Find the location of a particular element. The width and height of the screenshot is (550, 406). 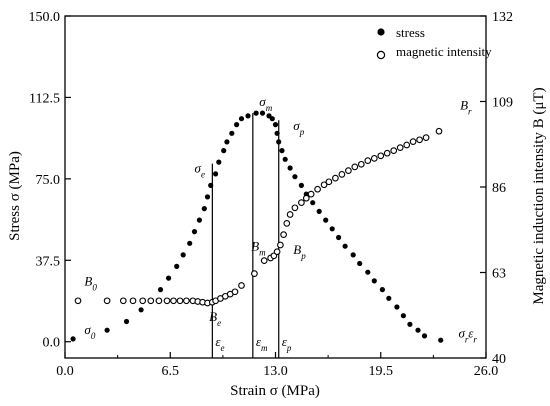

y-axis-title-left: Stress σ (MPa) is located at coordinates (15, 196).